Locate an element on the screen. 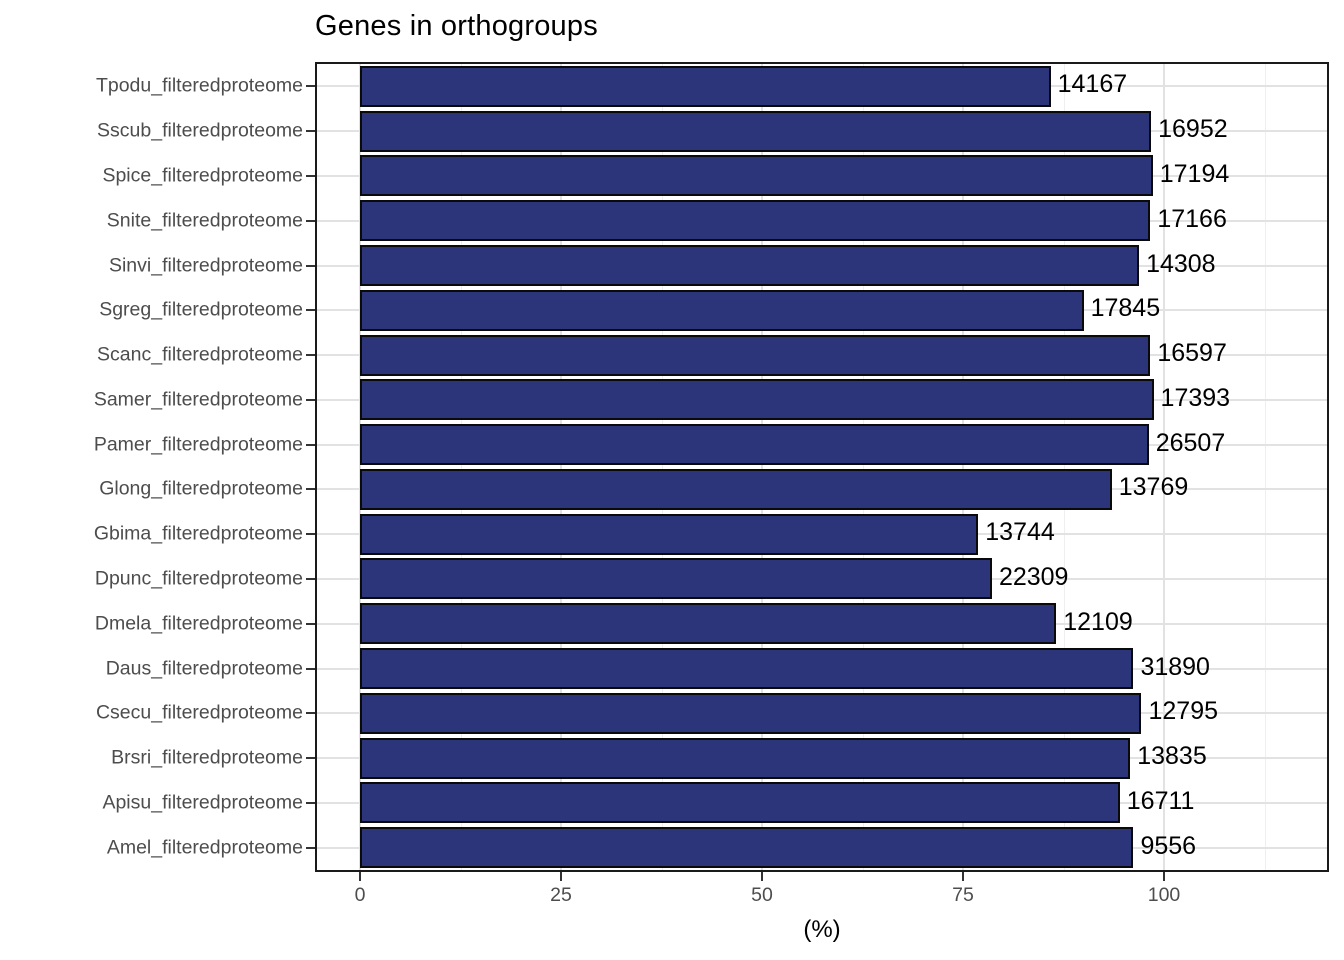  bar-value-label: 31890 is located at coordinates (1175, 666).